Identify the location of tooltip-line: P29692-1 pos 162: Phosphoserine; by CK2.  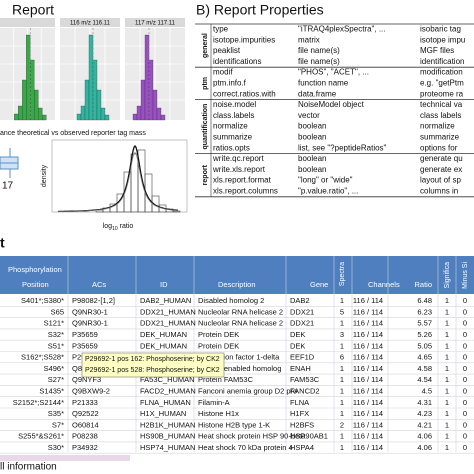
(152, 359).